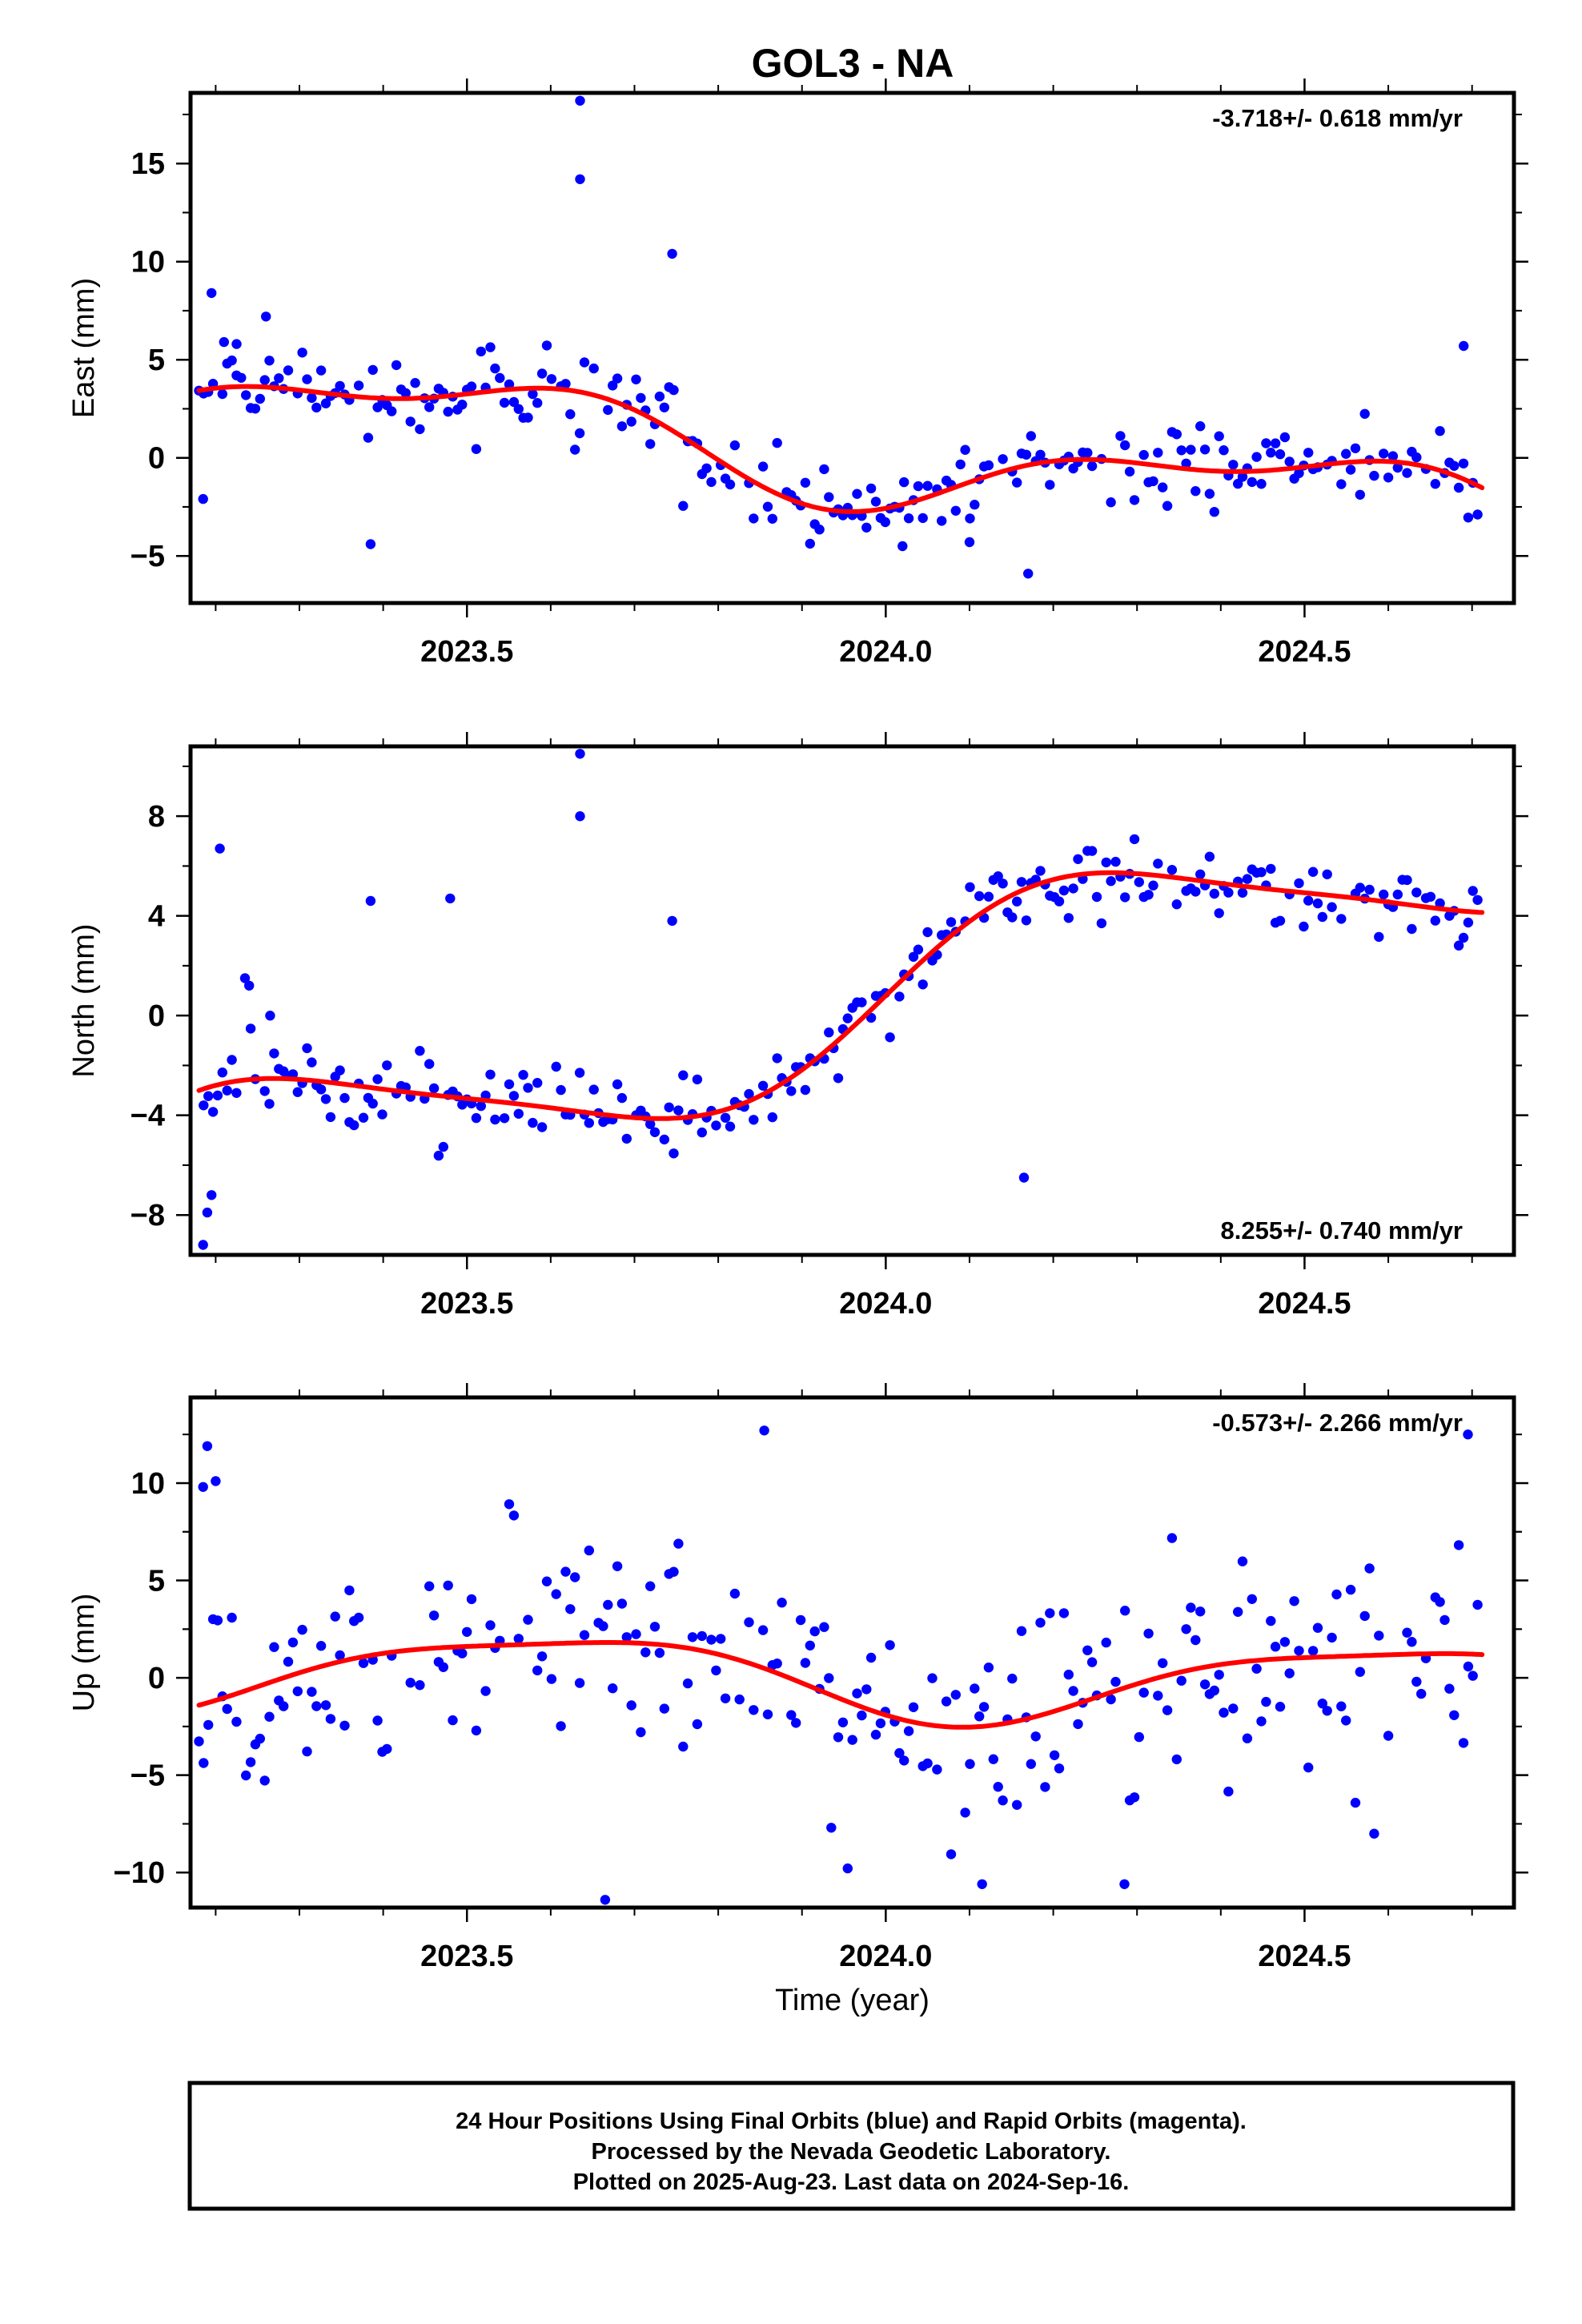  Describe the element at coordinates (156, 360) in the screenshot. I see `y-tick-label: 5` at that location.